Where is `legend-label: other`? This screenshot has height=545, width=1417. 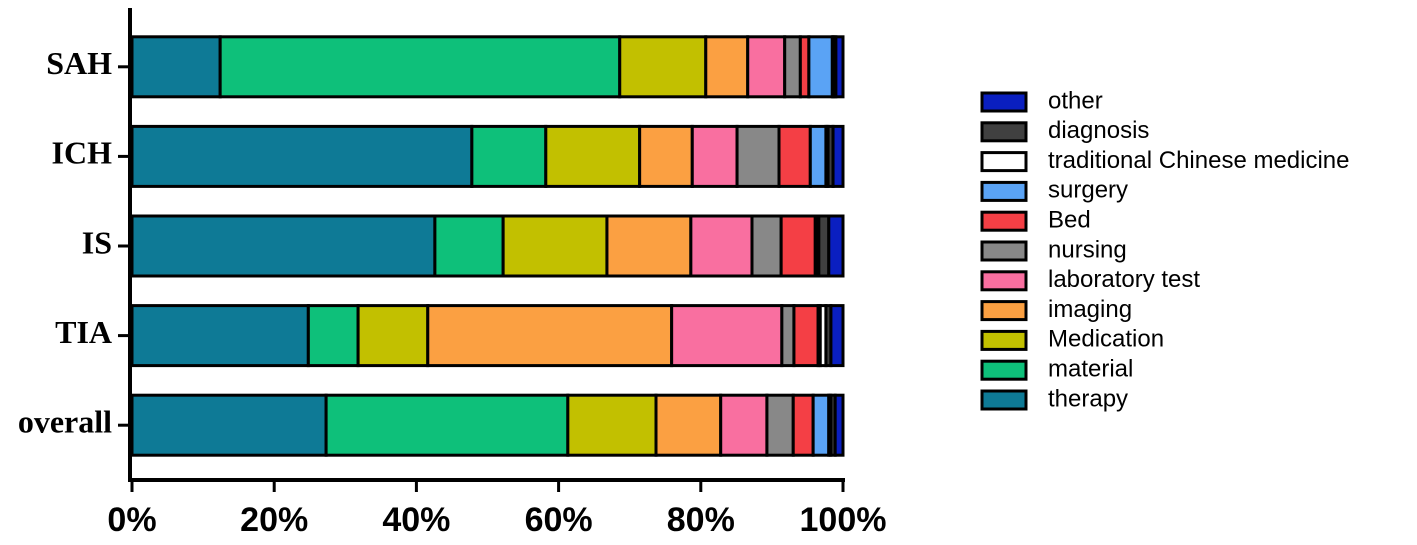
legend-label: other is located at coordinates (1075, 100).